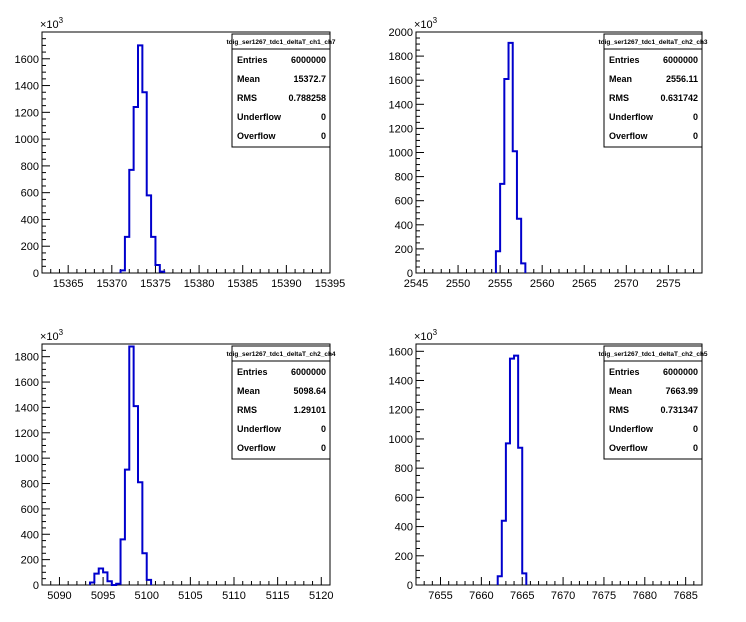 This screenshot has height=622, width=746. What do you see at coordinates (27, 358) in the screenshot?
I see `y-tick-label: 1800` at bounding box center [27, 358].